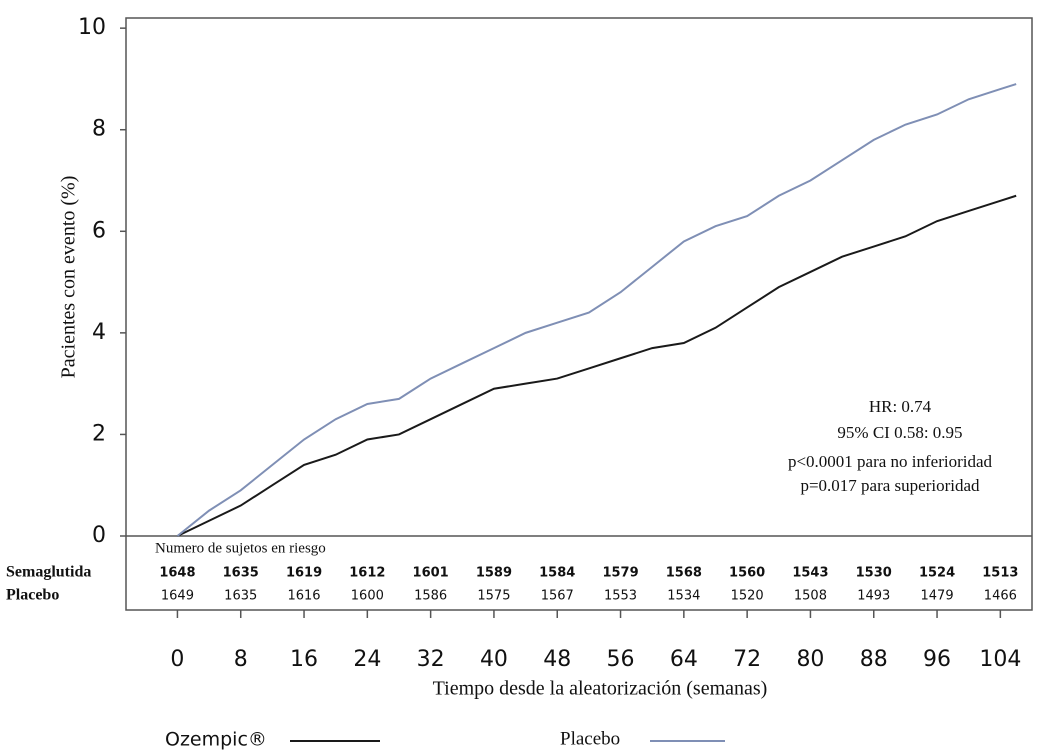  I want to click on x-axis-label: Tiempo desde la aleatorización (semanas), so click(600, 689).